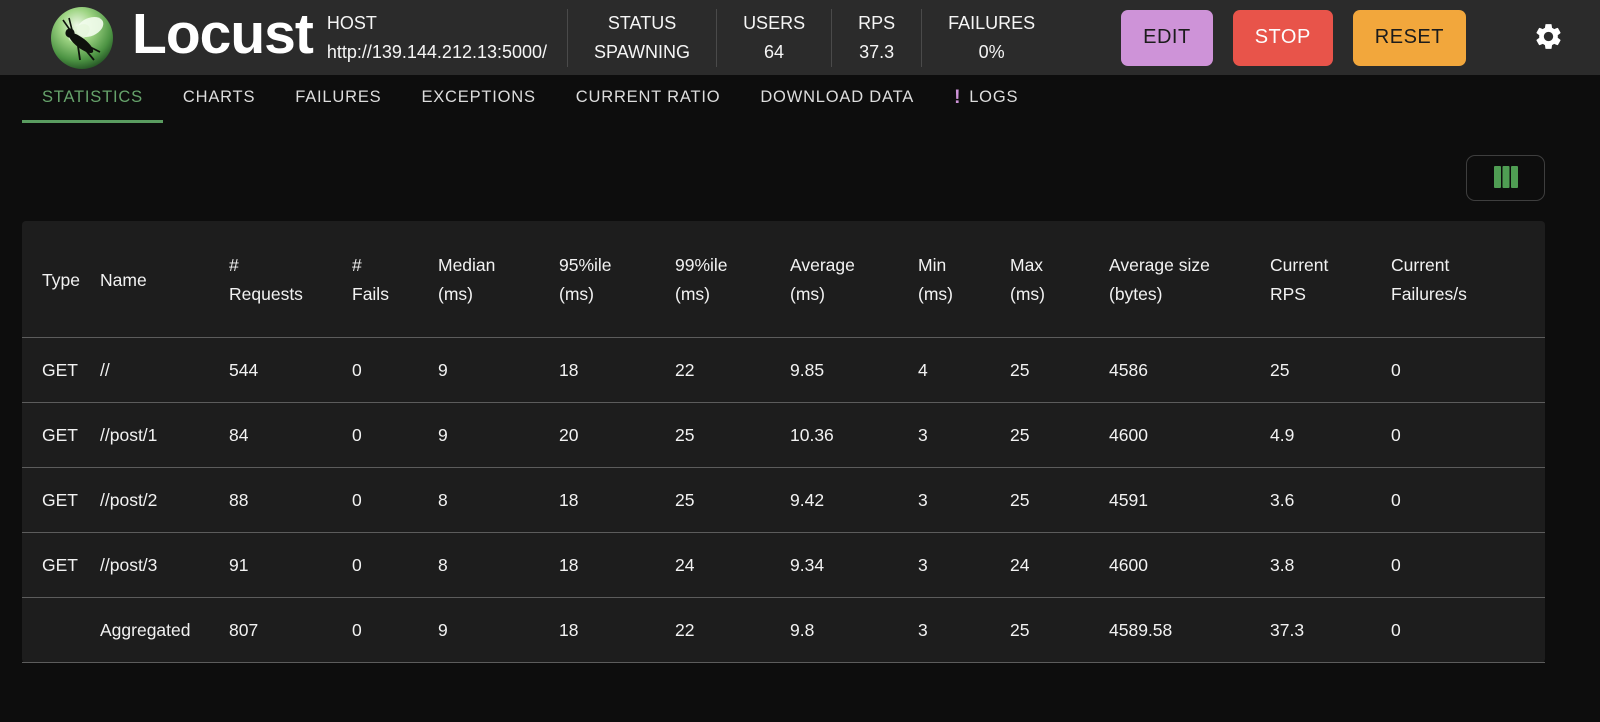 Image resolution: width=1600 pixels, height=722 pixels. Describe the element at coordinates (443, 499) in the screenshot. I see `cell: 8` at that location.